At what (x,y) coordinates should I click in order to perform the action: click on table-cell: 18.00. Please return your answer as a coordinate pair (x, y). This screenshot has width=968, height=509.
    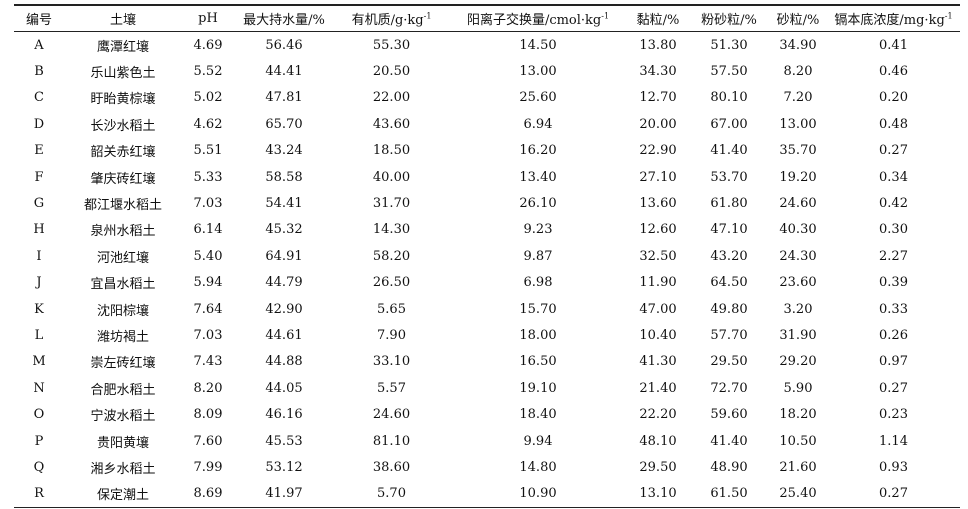
    Looking at the image, I should click on (538, 335).